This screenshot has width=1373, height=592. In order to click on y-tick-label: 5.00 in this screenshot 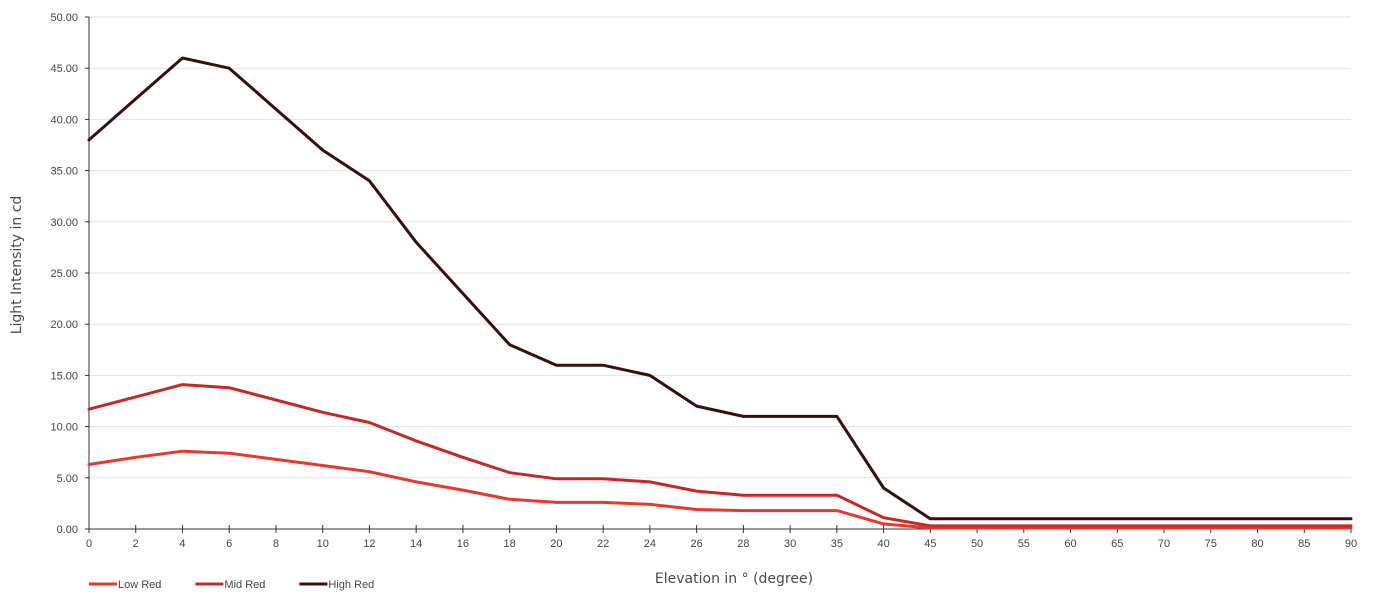, I will do `click(67, 479)`.